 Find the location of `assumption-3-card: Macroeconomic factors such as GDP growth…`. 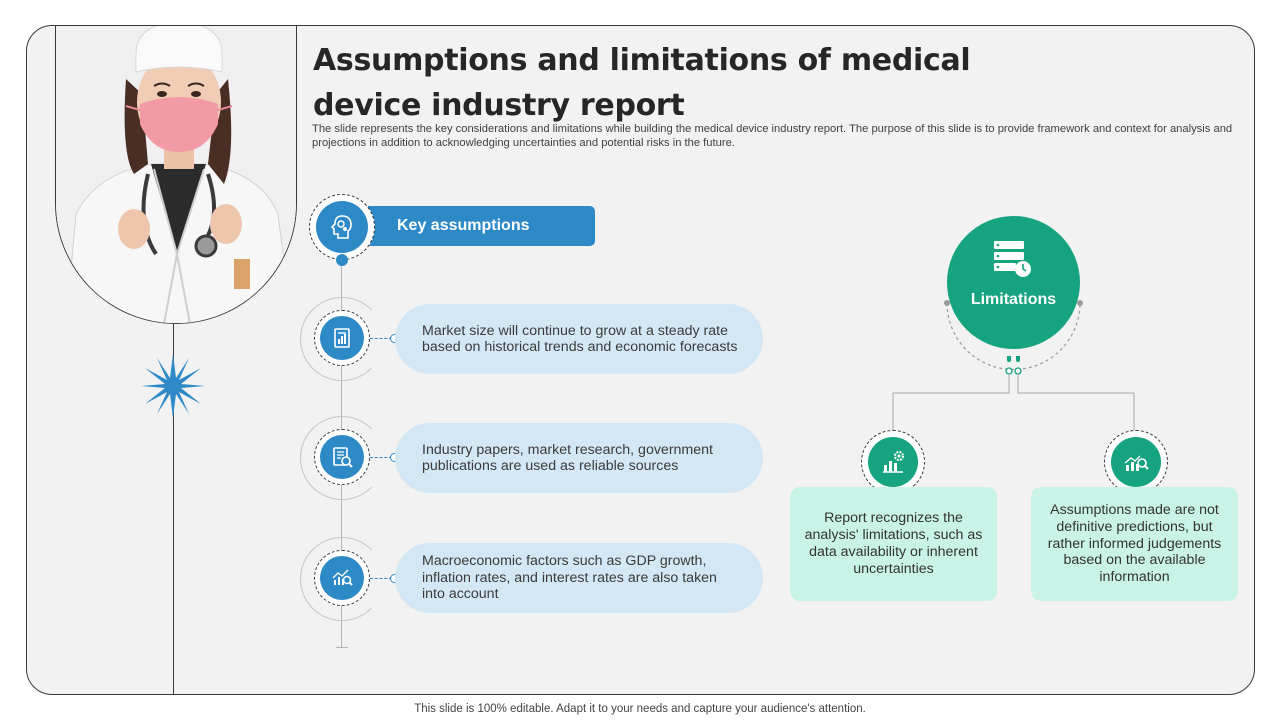

assumption-3-card: Macroeconomic factors such as GDP growth… is located at coordinates (579, 578).